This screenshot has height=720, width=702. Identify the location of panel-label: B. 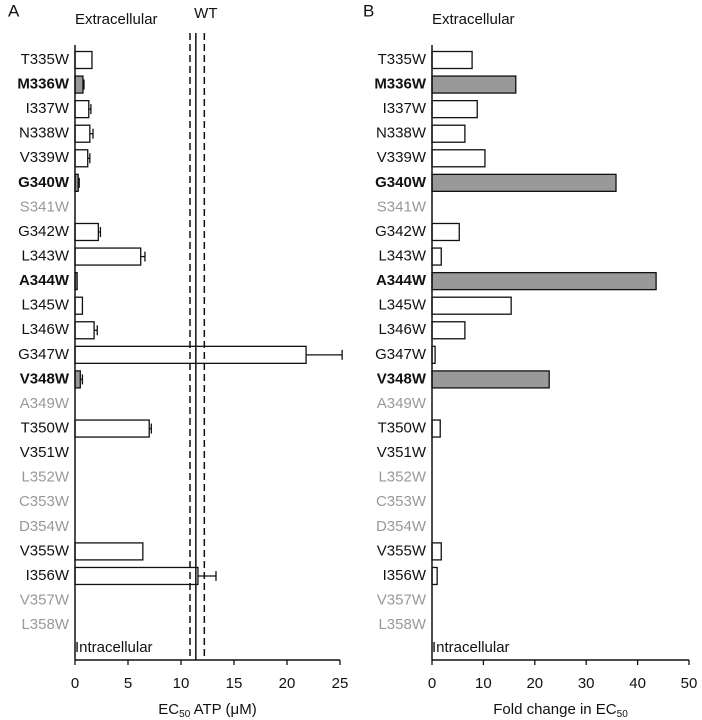
(368, 10).